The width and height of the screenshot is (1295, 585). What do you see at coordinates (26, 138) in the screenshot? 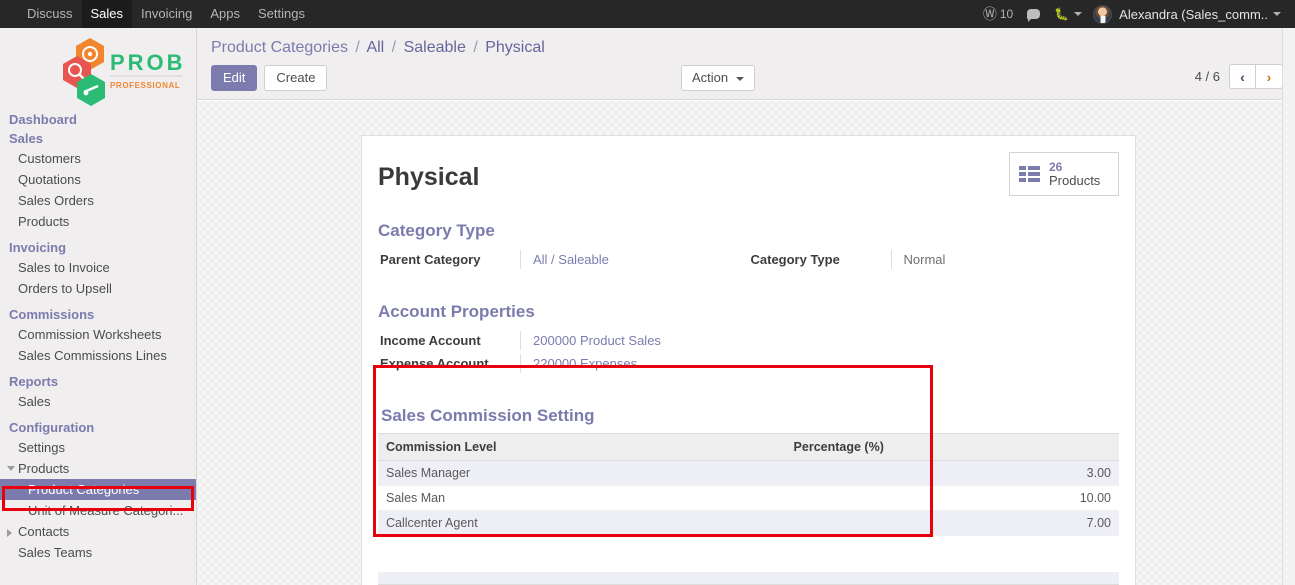
I see `sidebar-group-sales: Sales` at bounding box center [26, 138].